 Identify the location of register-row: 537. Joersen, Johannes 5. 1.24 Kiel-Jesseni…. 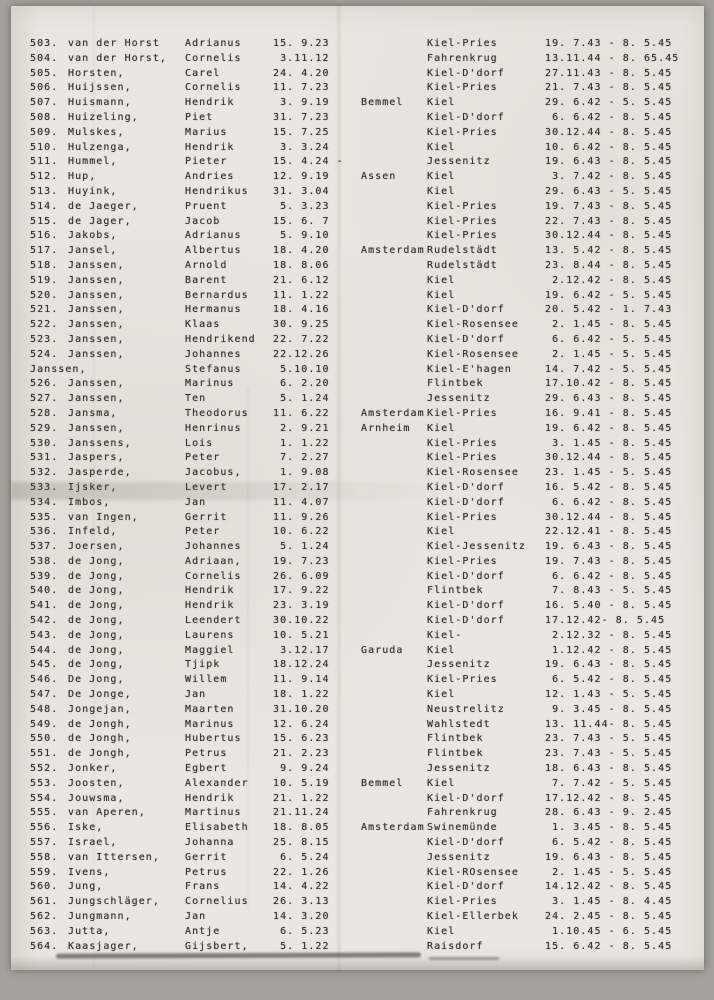
(363, 547).